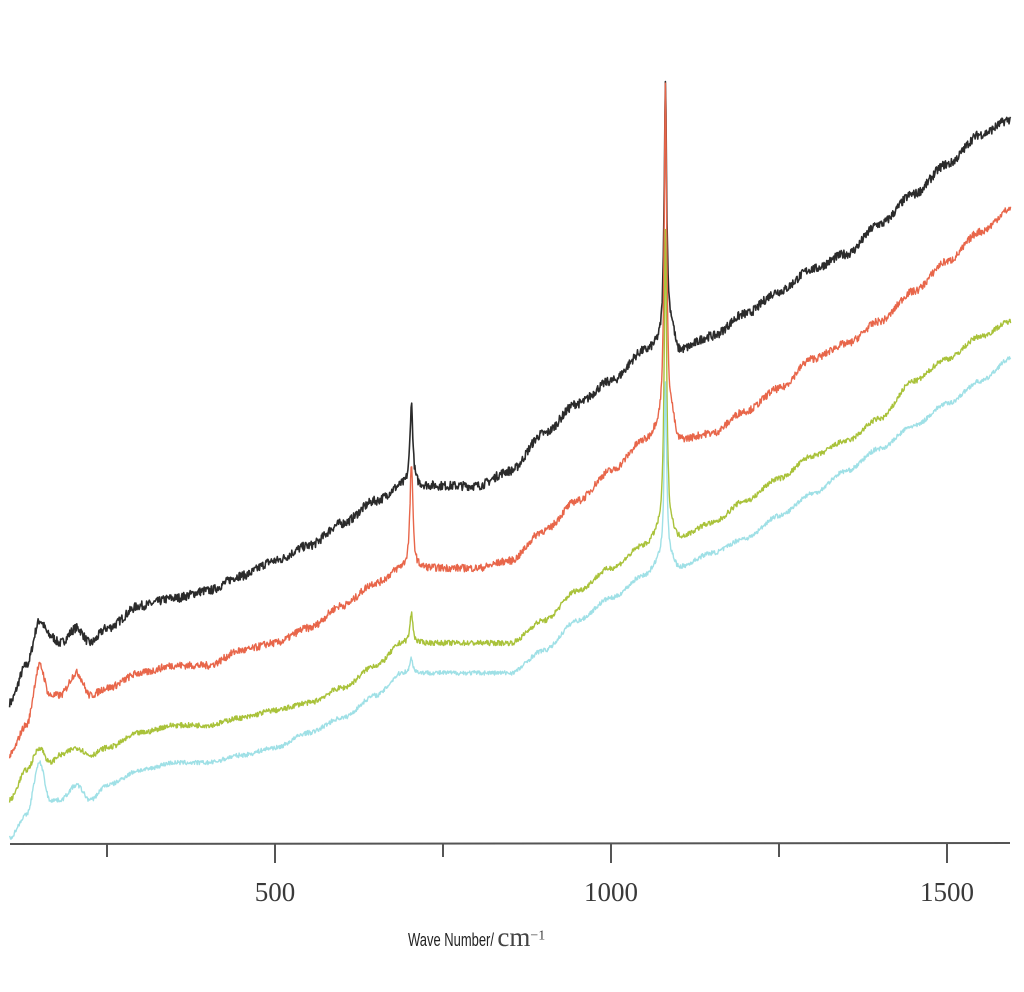 This screenshot has width=1024, height=992. I want to click on x-axis-title: Wave Number/cm−1, so click(476, 937).